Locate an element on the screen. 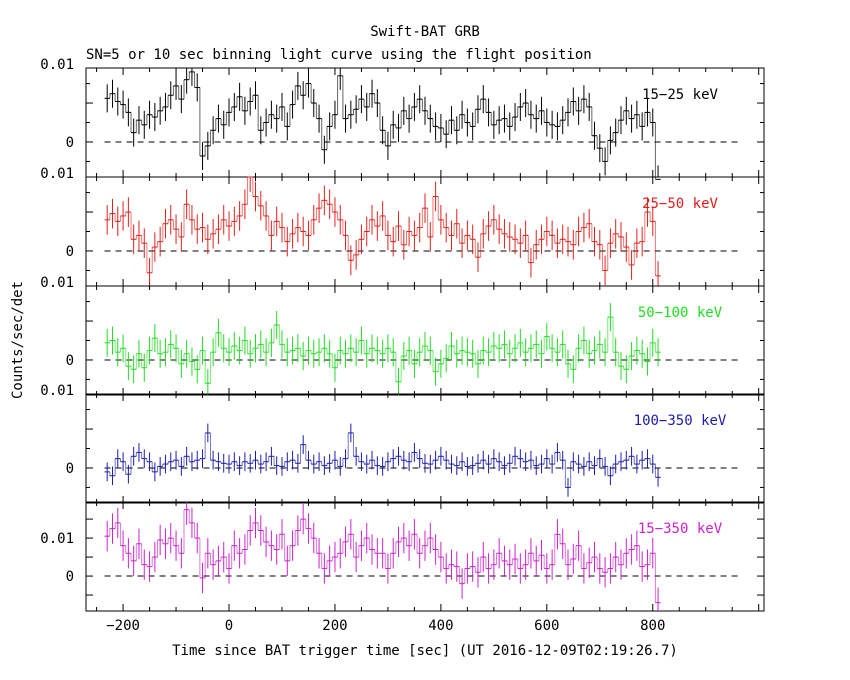 This screenshot has height=680, width=850. y-axis-label: Counts/sec/det is located at coordinates (18, 340).